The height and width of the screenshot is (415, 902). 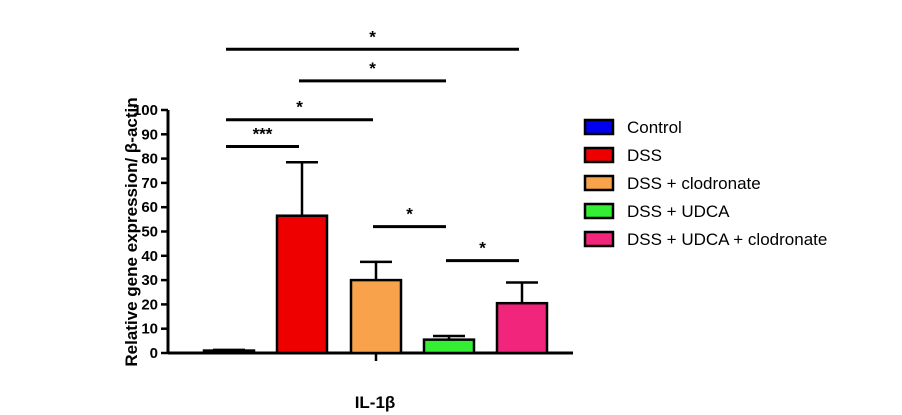 What do you see at coordinates (727, 239) in the screenshot?
I see `legend-label-4: DSS + UDCA + clodronate` at bounding box center [727, 239].